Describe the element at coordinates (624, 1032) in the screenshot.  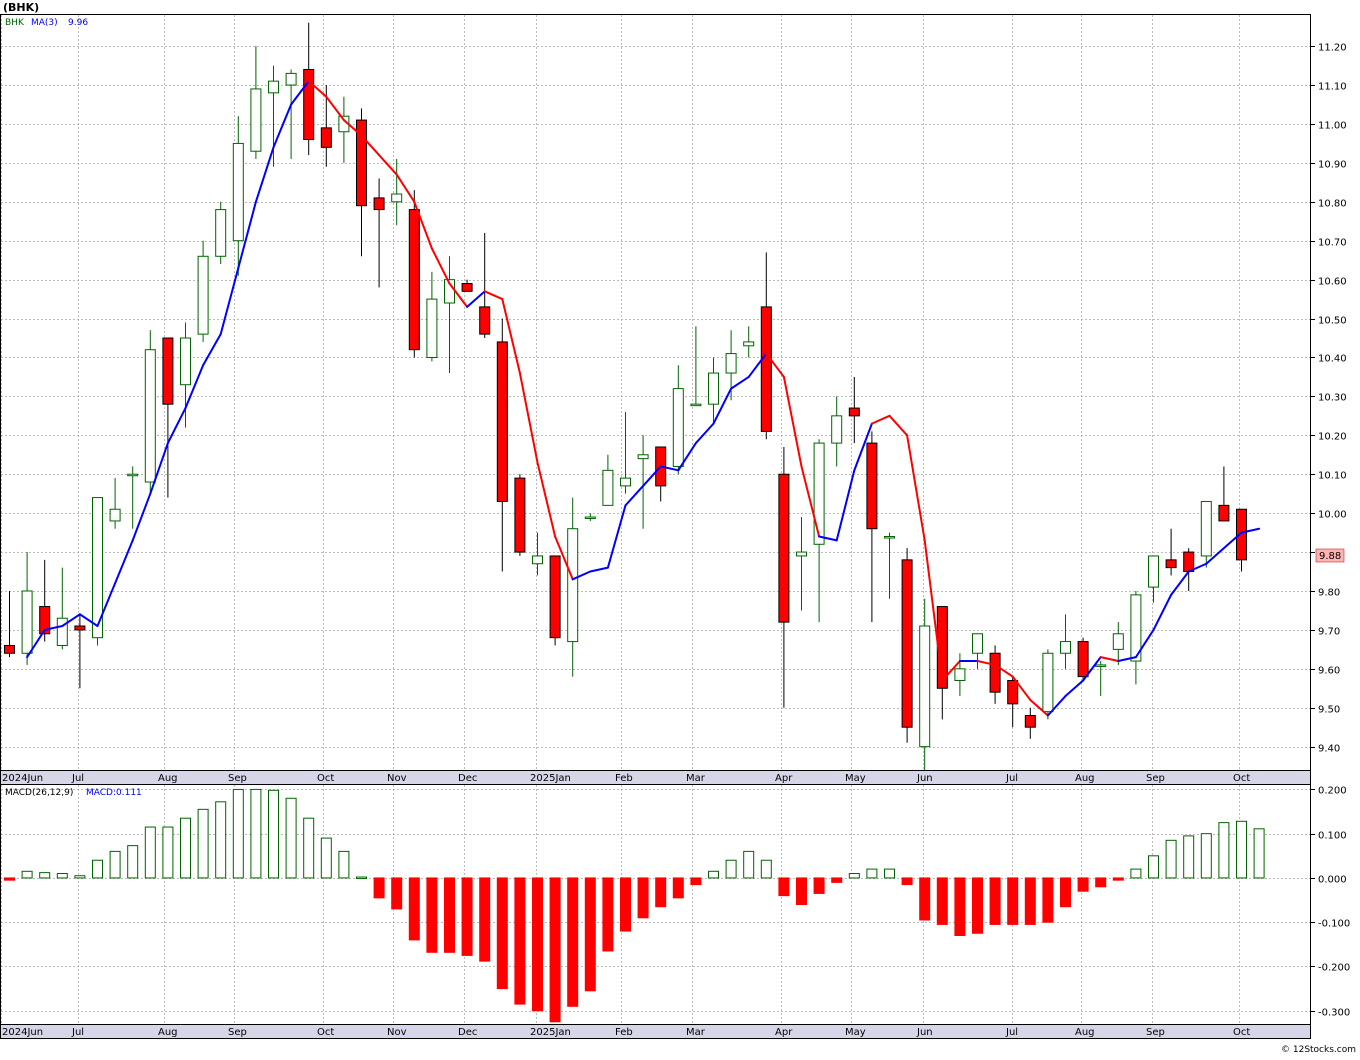
I see `macd-date-label: Feb` at that location.